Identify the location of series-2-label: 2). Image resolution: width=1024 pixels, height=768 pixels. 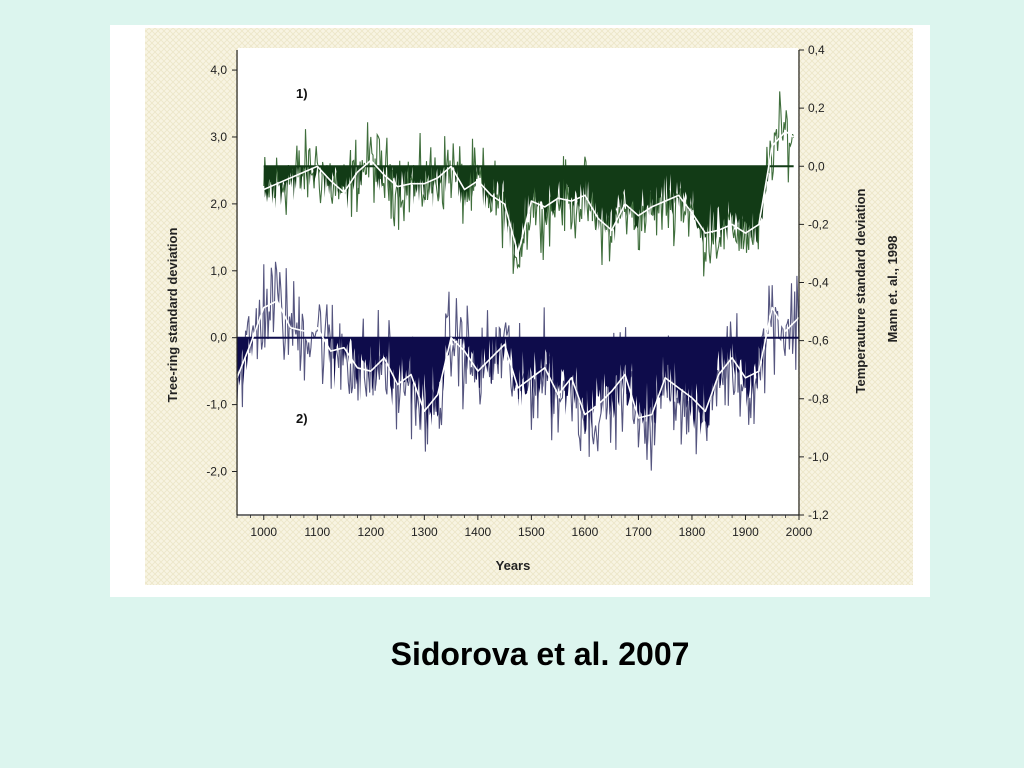
(302, 418).